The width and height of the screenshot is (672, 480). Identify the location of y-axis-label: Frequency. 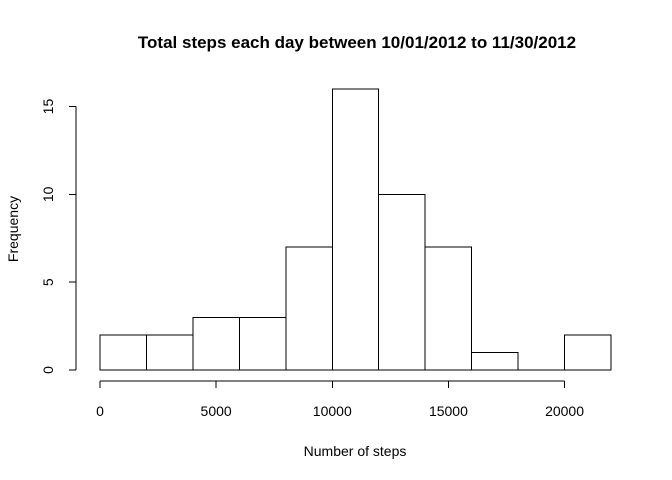
(13, 229).